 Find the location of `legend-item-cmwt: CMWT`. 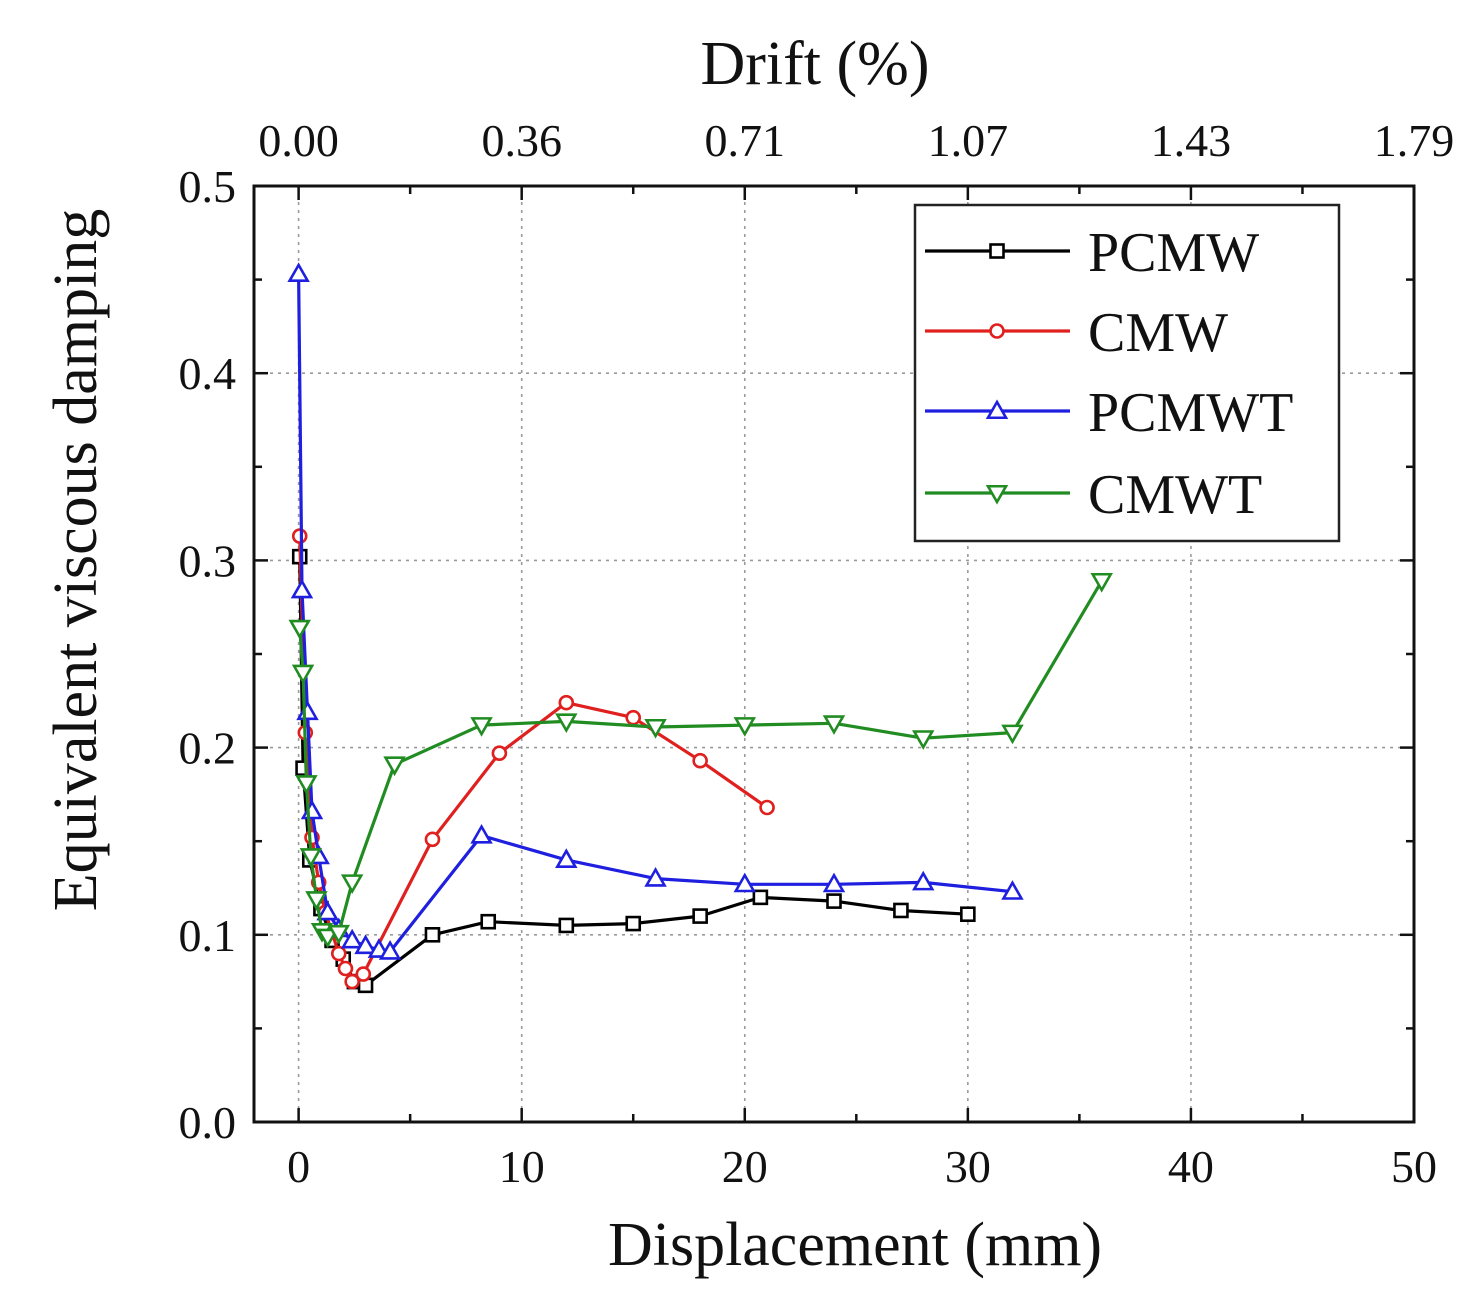

legend-item-cmwt: CMWT is located at coordinates (1093, 495).